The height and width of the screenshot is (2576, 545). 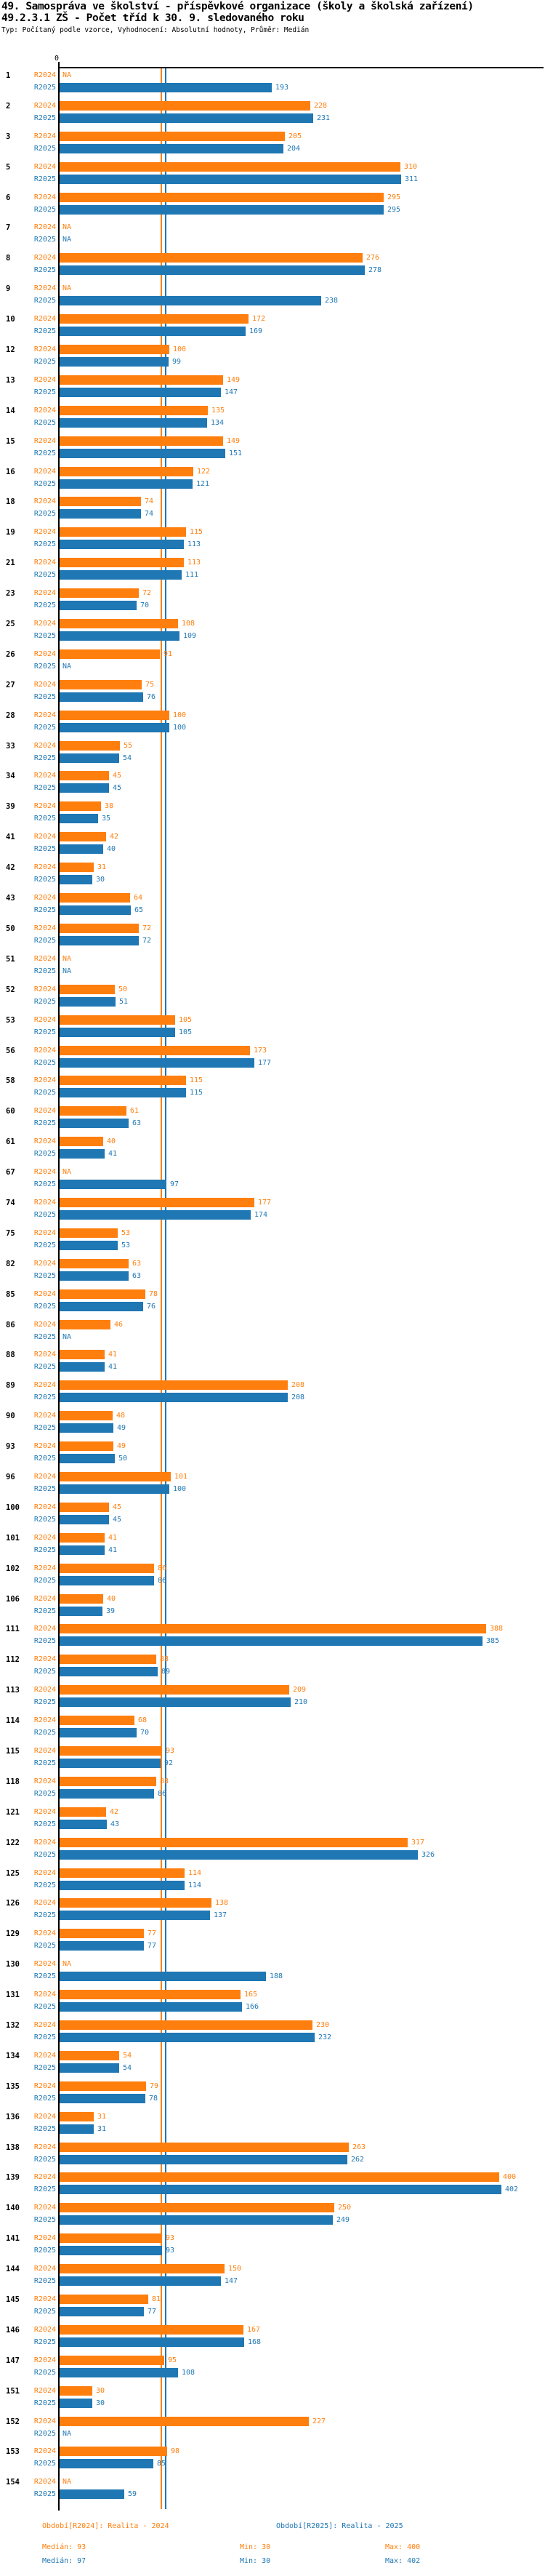 What do you see at coordinates (272, 849) in the screenshot?
I see `bar-row-r2025: R2025 40` at bounding box center [272, 849].